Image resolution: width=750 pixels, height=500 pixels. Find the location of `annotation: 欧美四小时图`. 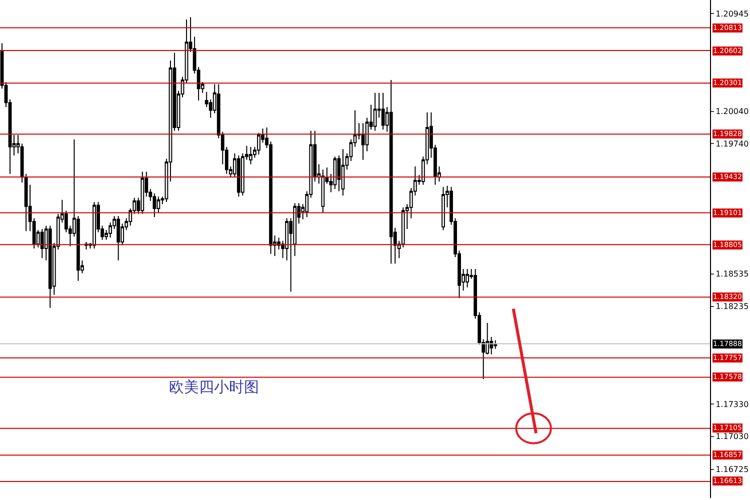

annotation: 欧美四小时图 is located at coordinates (214, 387).